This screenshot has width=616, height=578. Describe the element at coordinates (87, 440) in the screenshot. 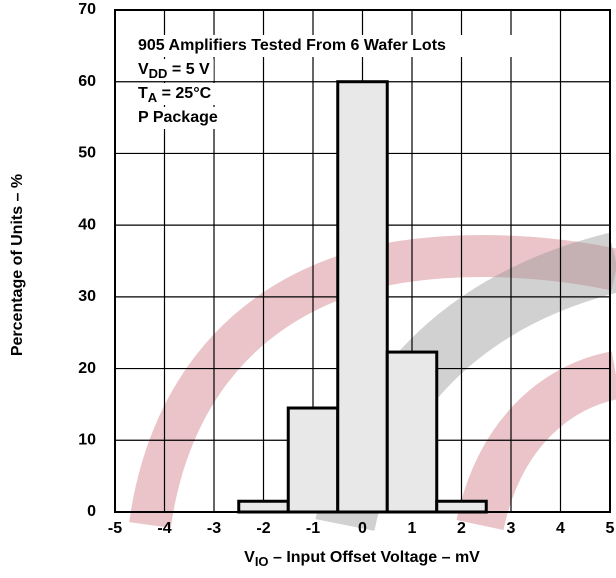

I see `y-tick-label: 10` at that location.